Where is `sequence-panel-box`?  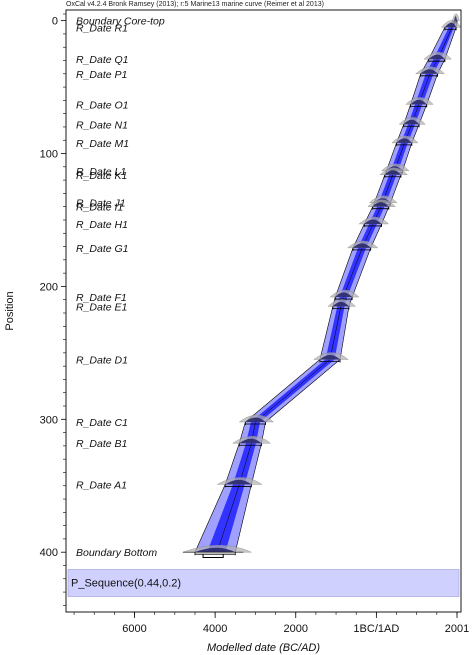
sequence-panel-box is located at coordinates (263, 583).